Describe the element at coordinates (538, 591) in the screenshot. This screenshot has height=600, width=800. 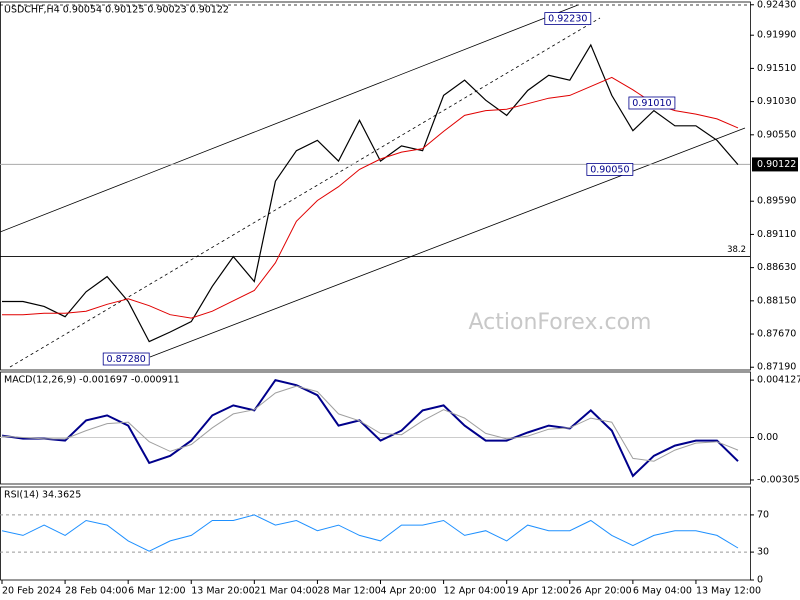
I see `x-tick-label: 19 Apr 12:00` at that location.